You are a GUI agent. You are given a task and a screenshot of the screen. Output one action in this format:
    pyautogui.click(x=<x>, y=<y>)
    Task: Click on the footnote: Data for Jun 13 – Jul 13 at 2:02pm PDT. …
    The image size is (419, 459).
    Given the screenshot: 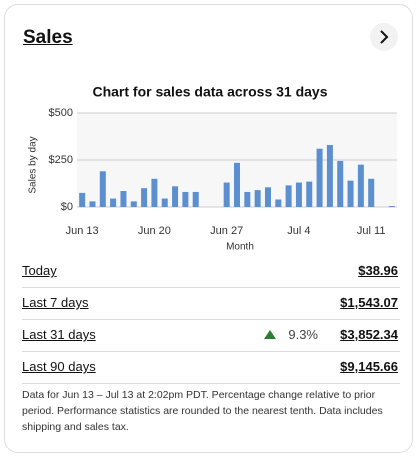 What is the action you would take?
    pyautogui.click(x=202, y=411)
    